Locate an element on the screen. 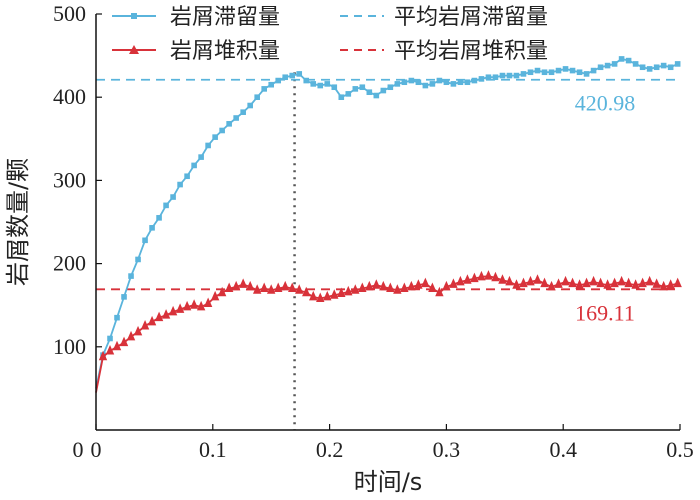 This screenshot has width=700, height=500. legend: 岩屑滞留量 平均岩屑滞留量 岩屑堆积量 平均岩屑堆积量 is located at coordinates (330, 34).